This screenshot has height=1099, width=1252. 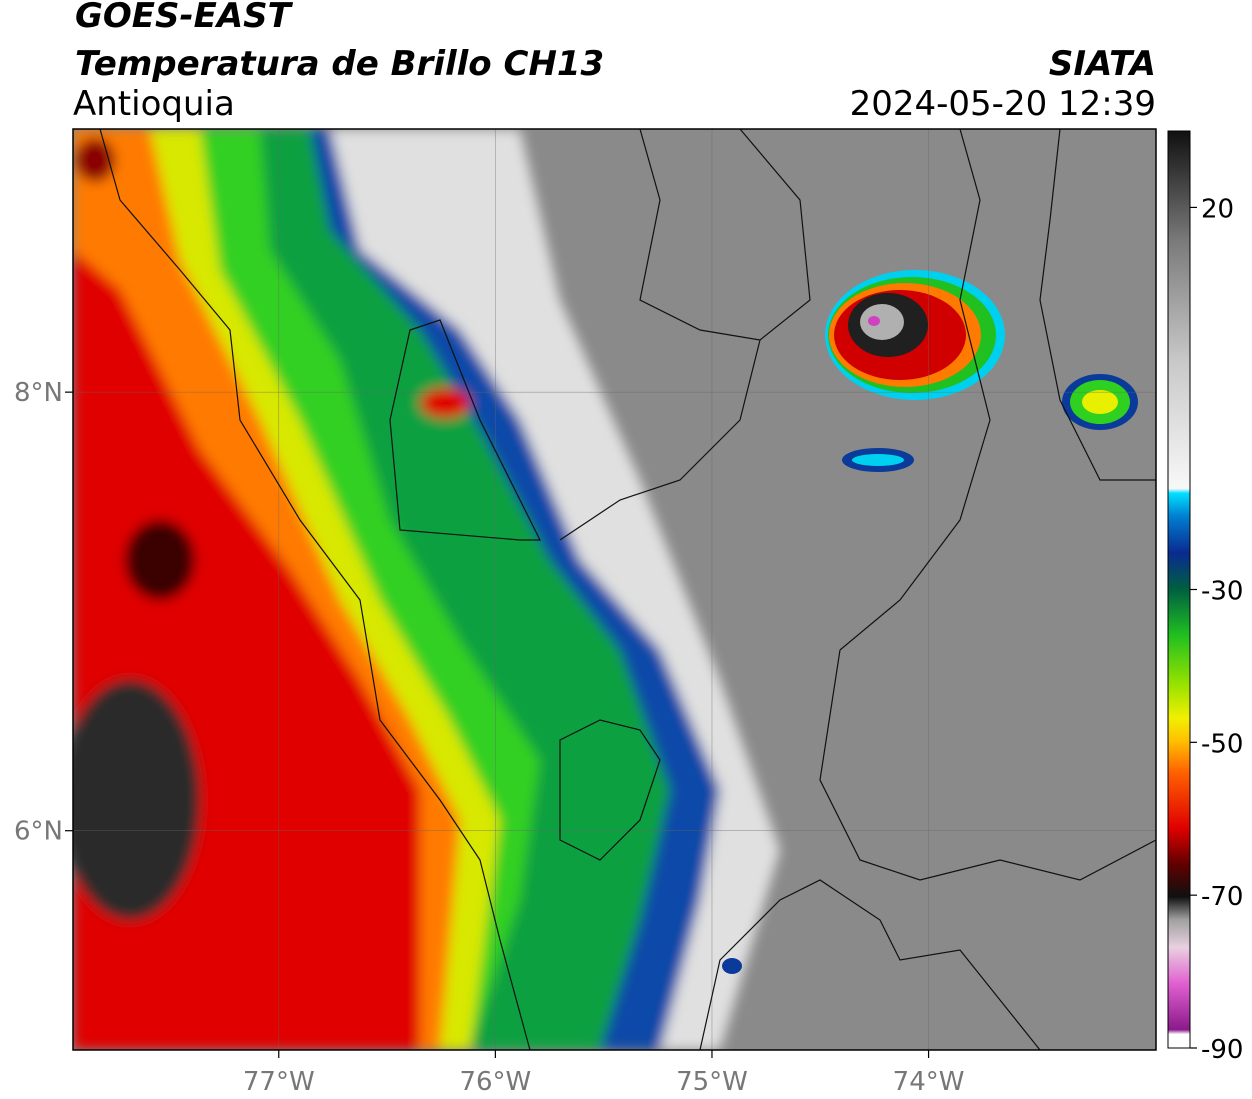 I want to click on convective-cell-south, so click(x=818, y=711).